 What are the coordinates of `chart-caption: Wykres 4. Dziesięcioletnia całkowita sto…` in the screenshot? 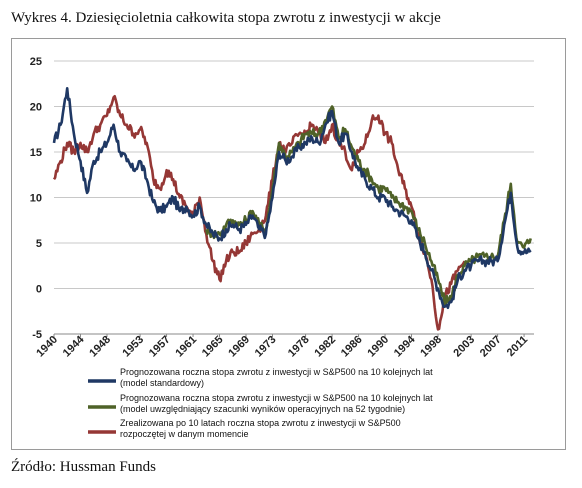 It's located at (226, 18).